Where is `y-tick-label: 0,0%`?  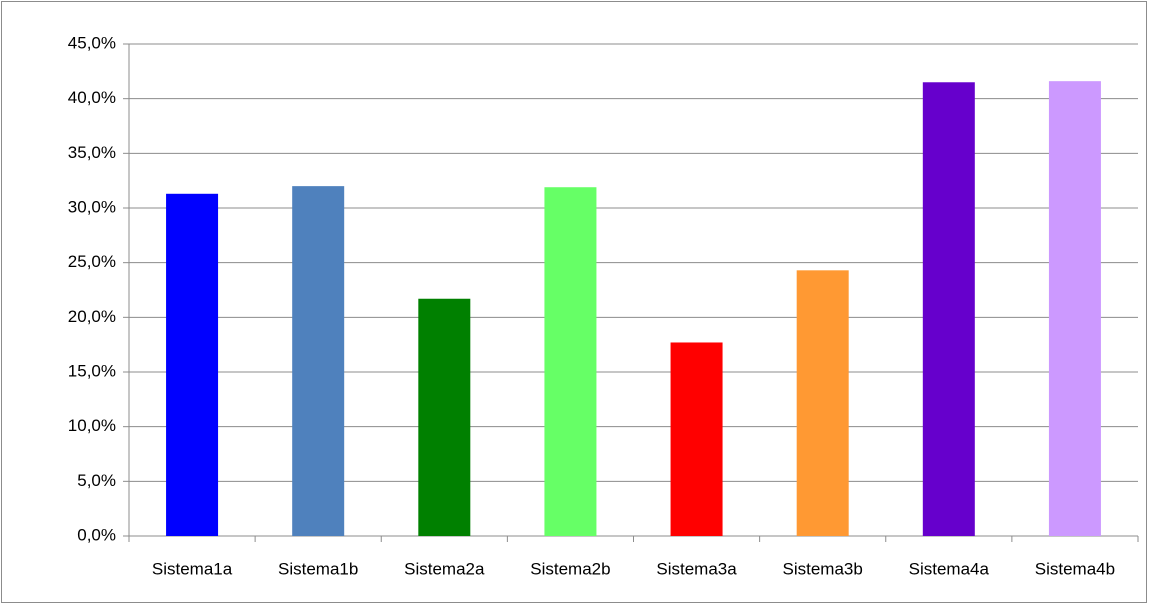
y-tick-label: 0,0% is located at coordinates (96, 534).